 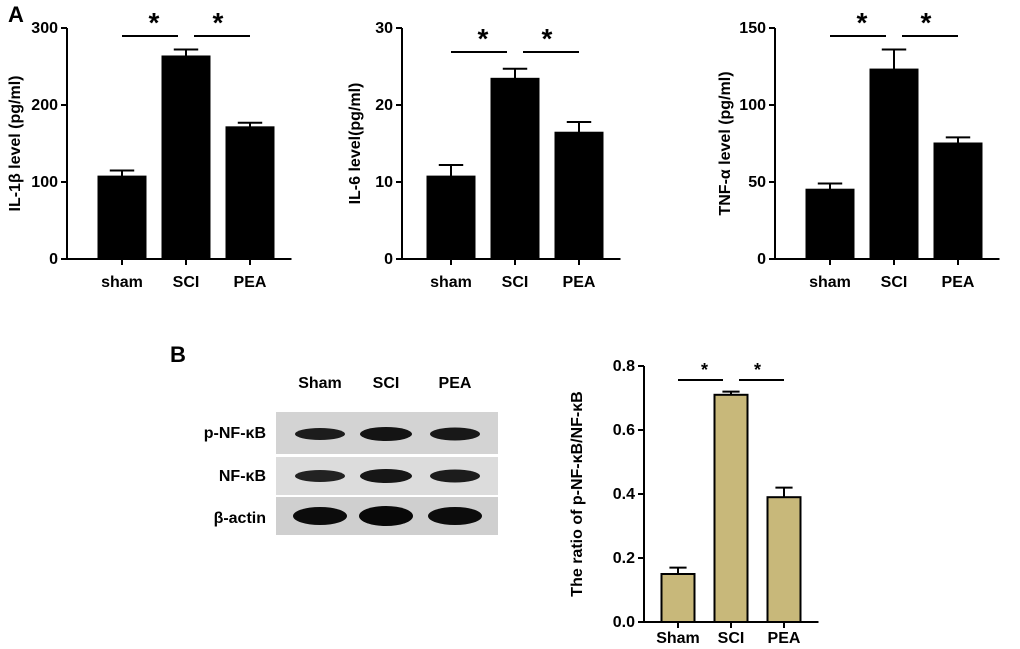 What do you see at coordinates (757, 182) in the screenshot?
I see `y-tick-label: 50` at bounding box center [757, 182].